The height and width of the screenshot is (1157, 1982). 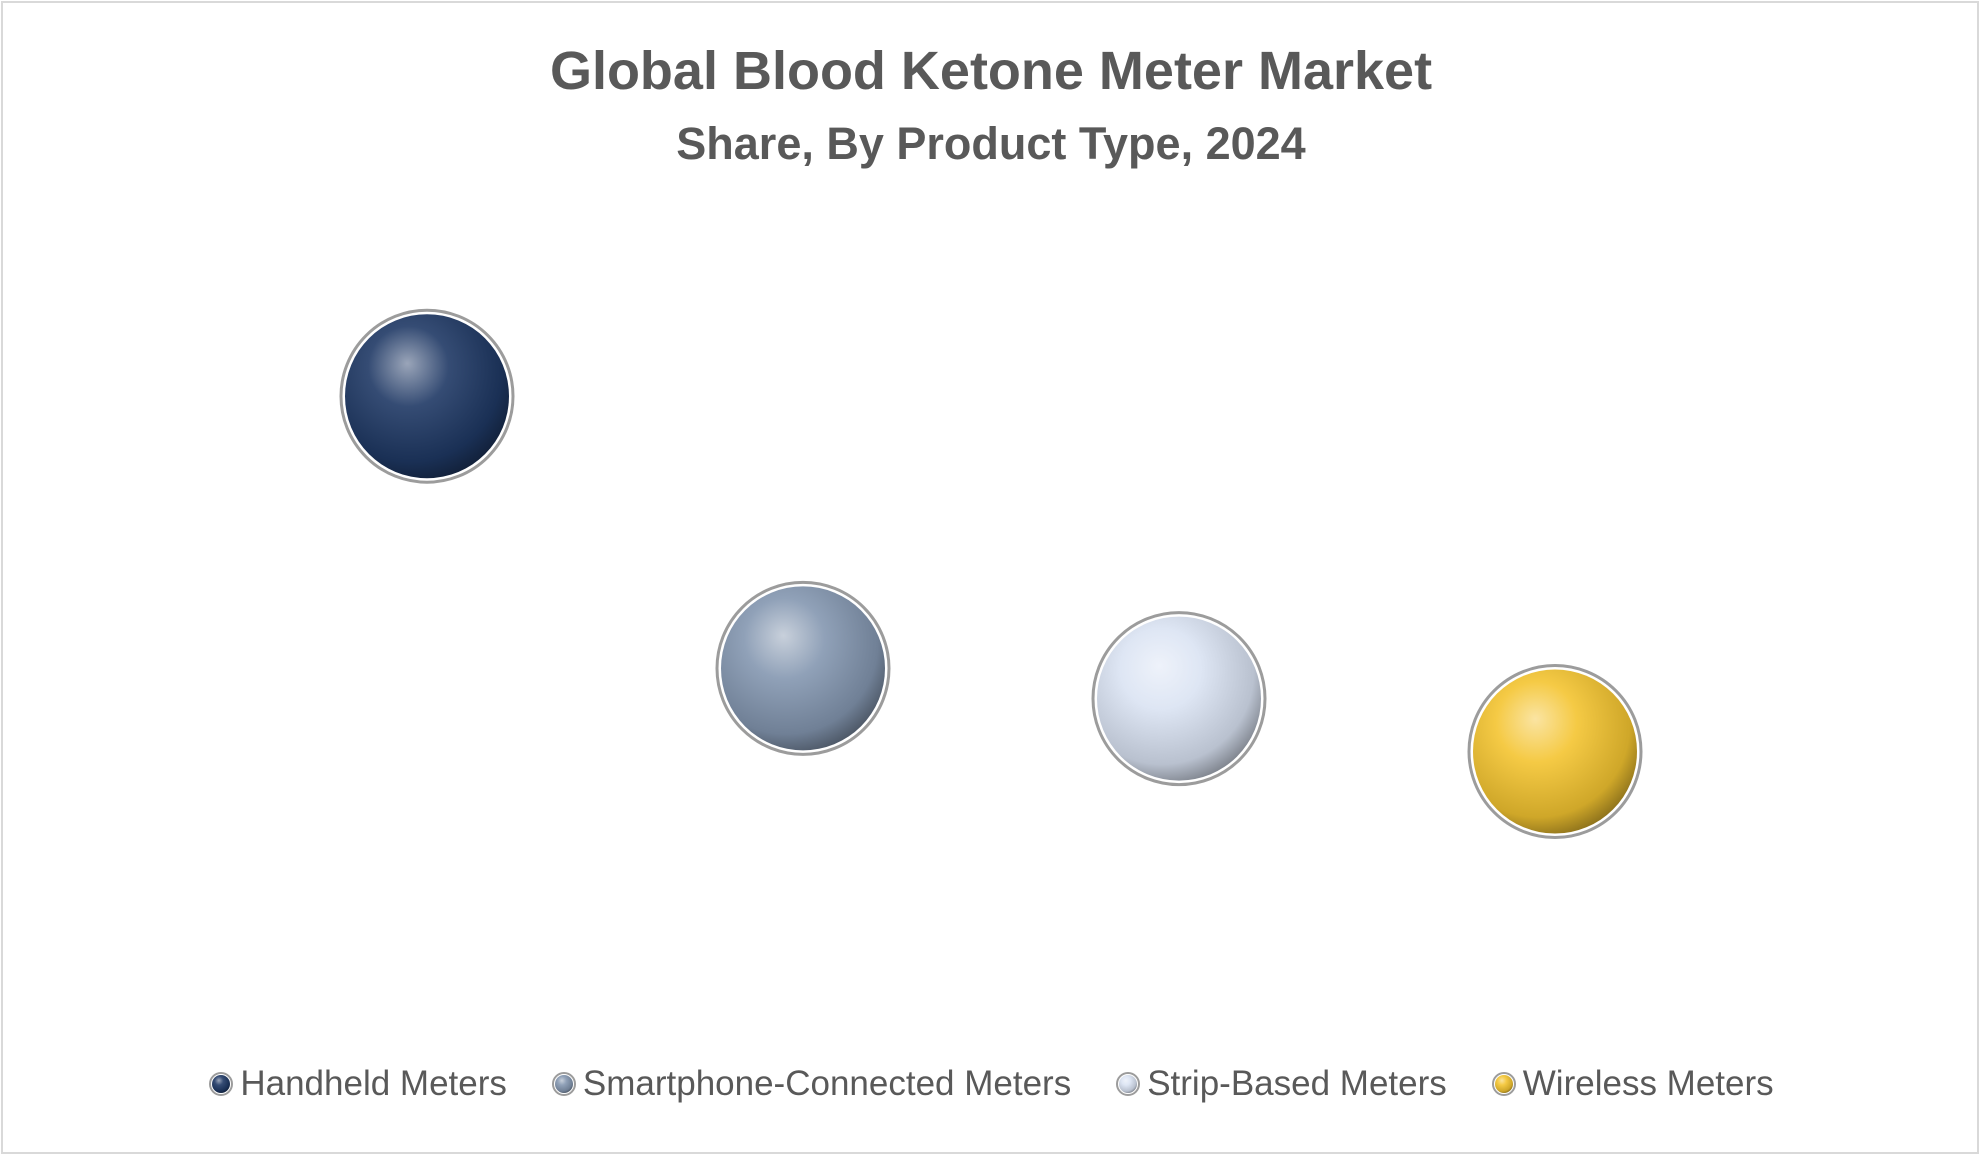 What do you see at coordinates (1648, 1083) in the screenshot?
I see `legend-label: Wireless Meters` at bounding box center [1648, 1083].